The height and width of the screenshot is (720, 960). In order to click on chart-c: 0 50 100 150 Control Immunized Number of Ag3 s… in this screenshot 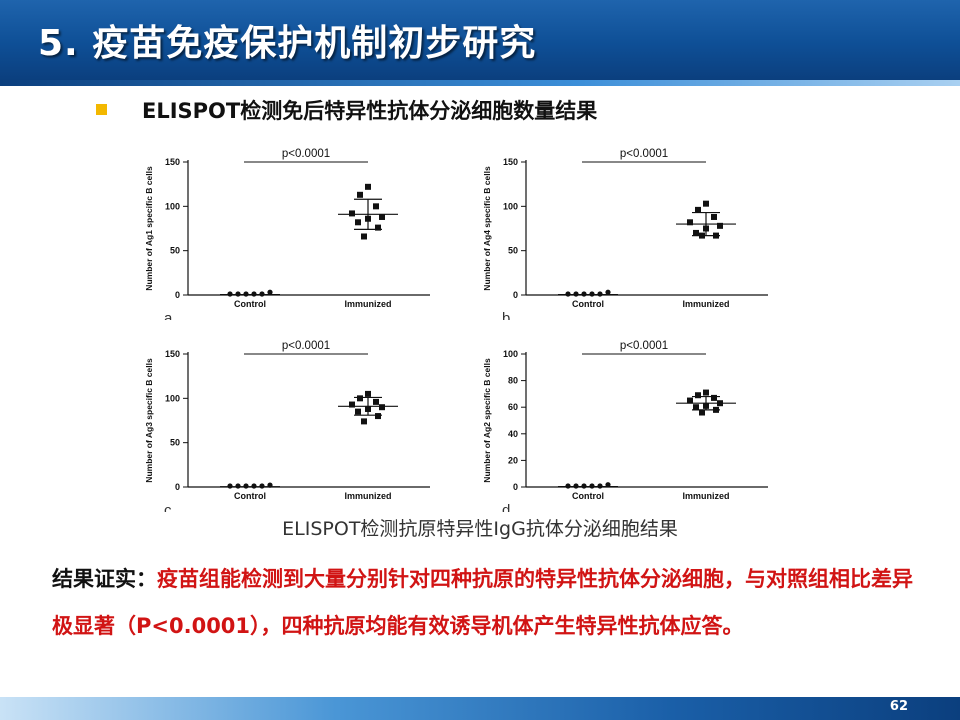, I will do `click(287, 426)`.